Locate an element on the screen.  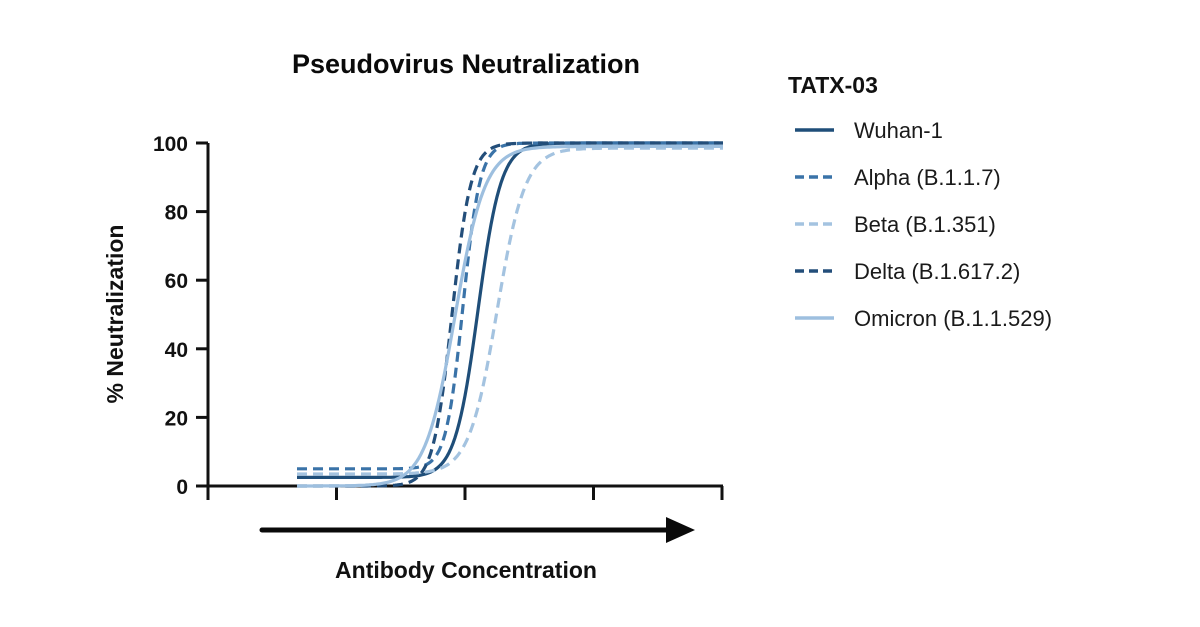
y-tick-label: 20 is located at coordinates (176, 418).